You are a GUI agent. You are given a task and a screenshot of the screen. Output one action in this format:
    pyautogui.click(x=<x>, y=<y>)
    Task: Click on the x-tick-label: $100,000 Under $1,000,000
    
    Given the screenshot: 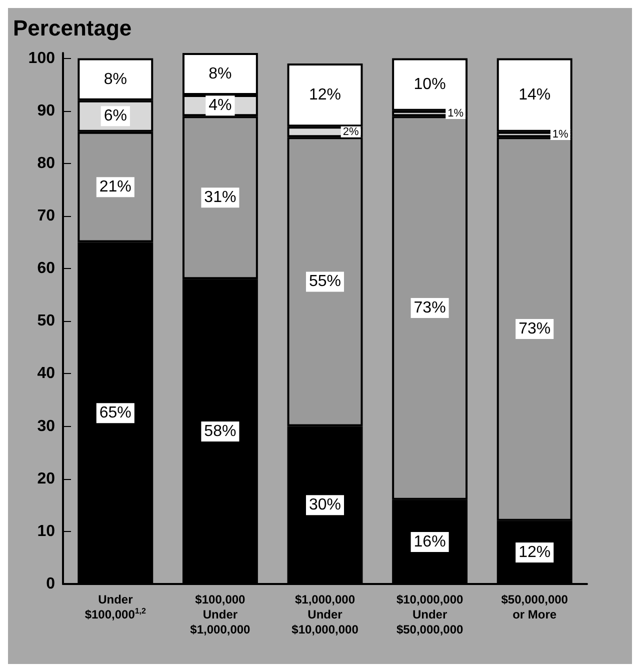 What is the action you would take?
    pyautogui.click(x=220, y=614)
    